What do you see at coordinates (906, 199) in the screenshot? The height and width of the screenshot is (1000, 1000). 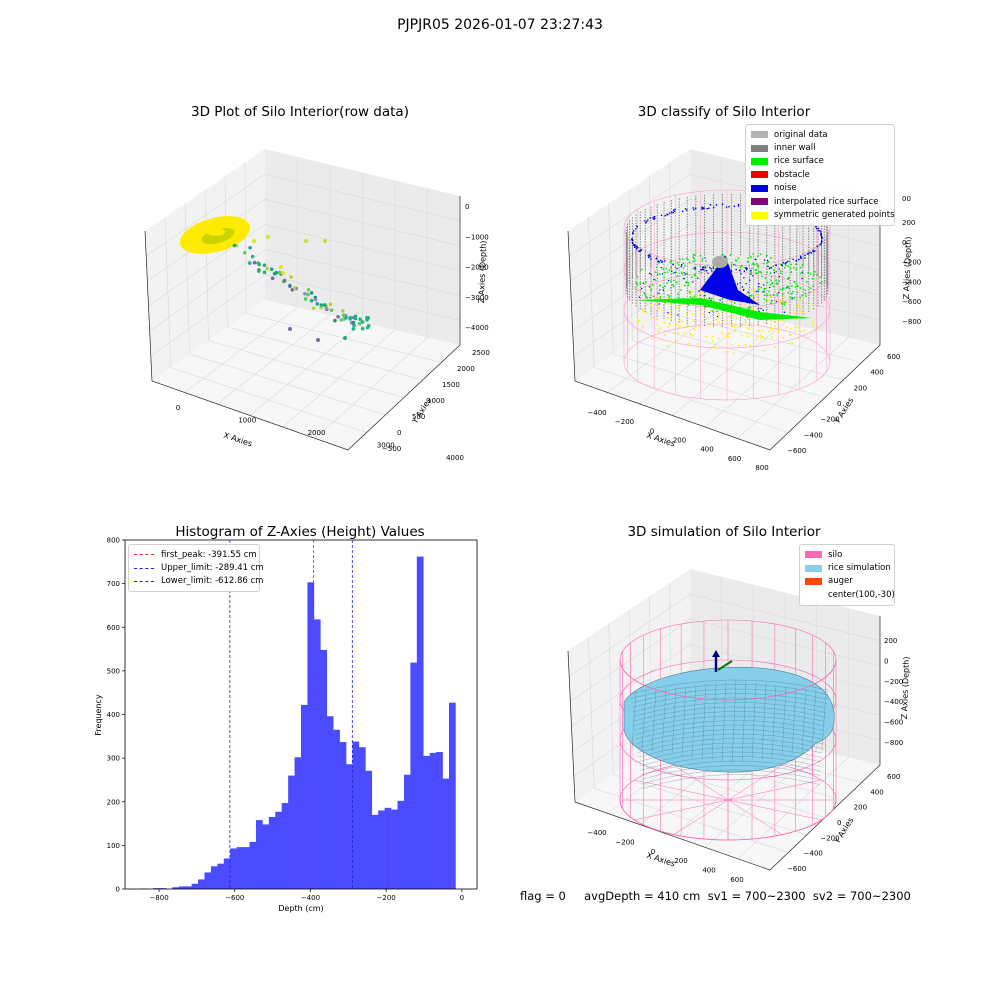 I see `plot2-z-tick: 00` at bounding box center [906, 199].